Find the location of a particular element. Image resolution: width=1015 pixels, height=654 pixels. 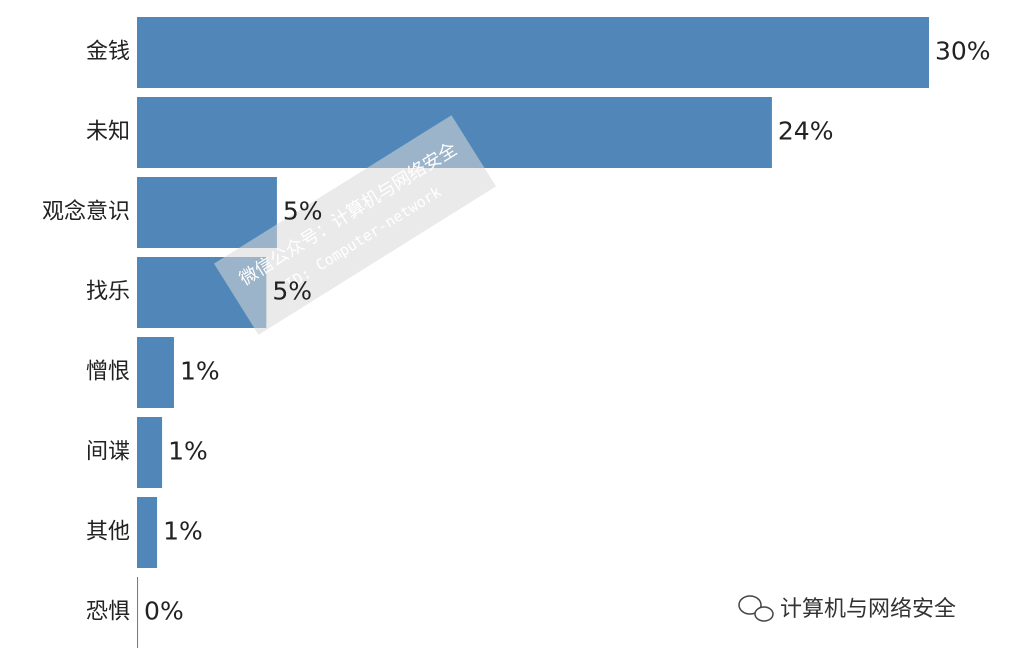

watermark-box is located at coordinates (355, 225).